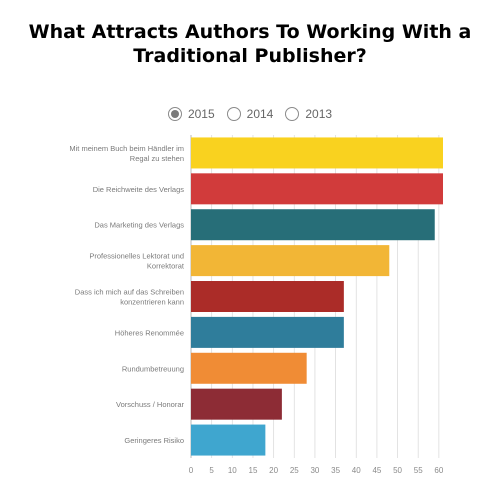  Describe the element at coordinates (314, 470) in the screenshot. I see `x-tick-label: 30` at that location.